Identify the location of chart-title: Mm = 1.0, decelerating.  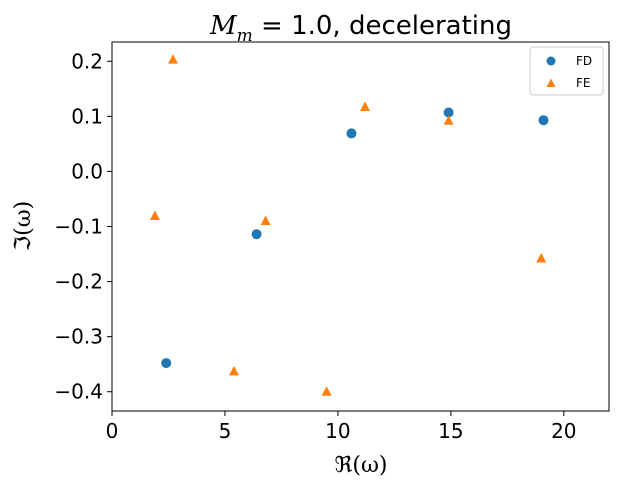
(360, 28).